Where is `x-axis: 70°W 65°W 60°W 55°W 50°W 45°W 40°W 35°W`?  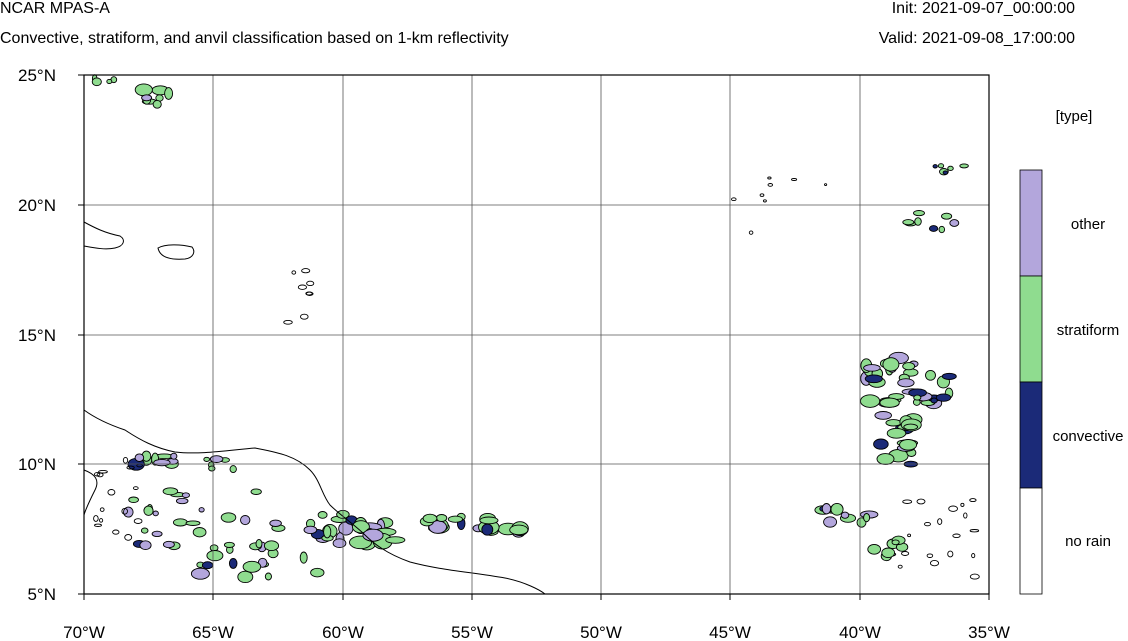 x-axis: 70°W 65°W 60°W 55°W 50°W 45°W 40°W 35°W is located at coordinates (536, 617).